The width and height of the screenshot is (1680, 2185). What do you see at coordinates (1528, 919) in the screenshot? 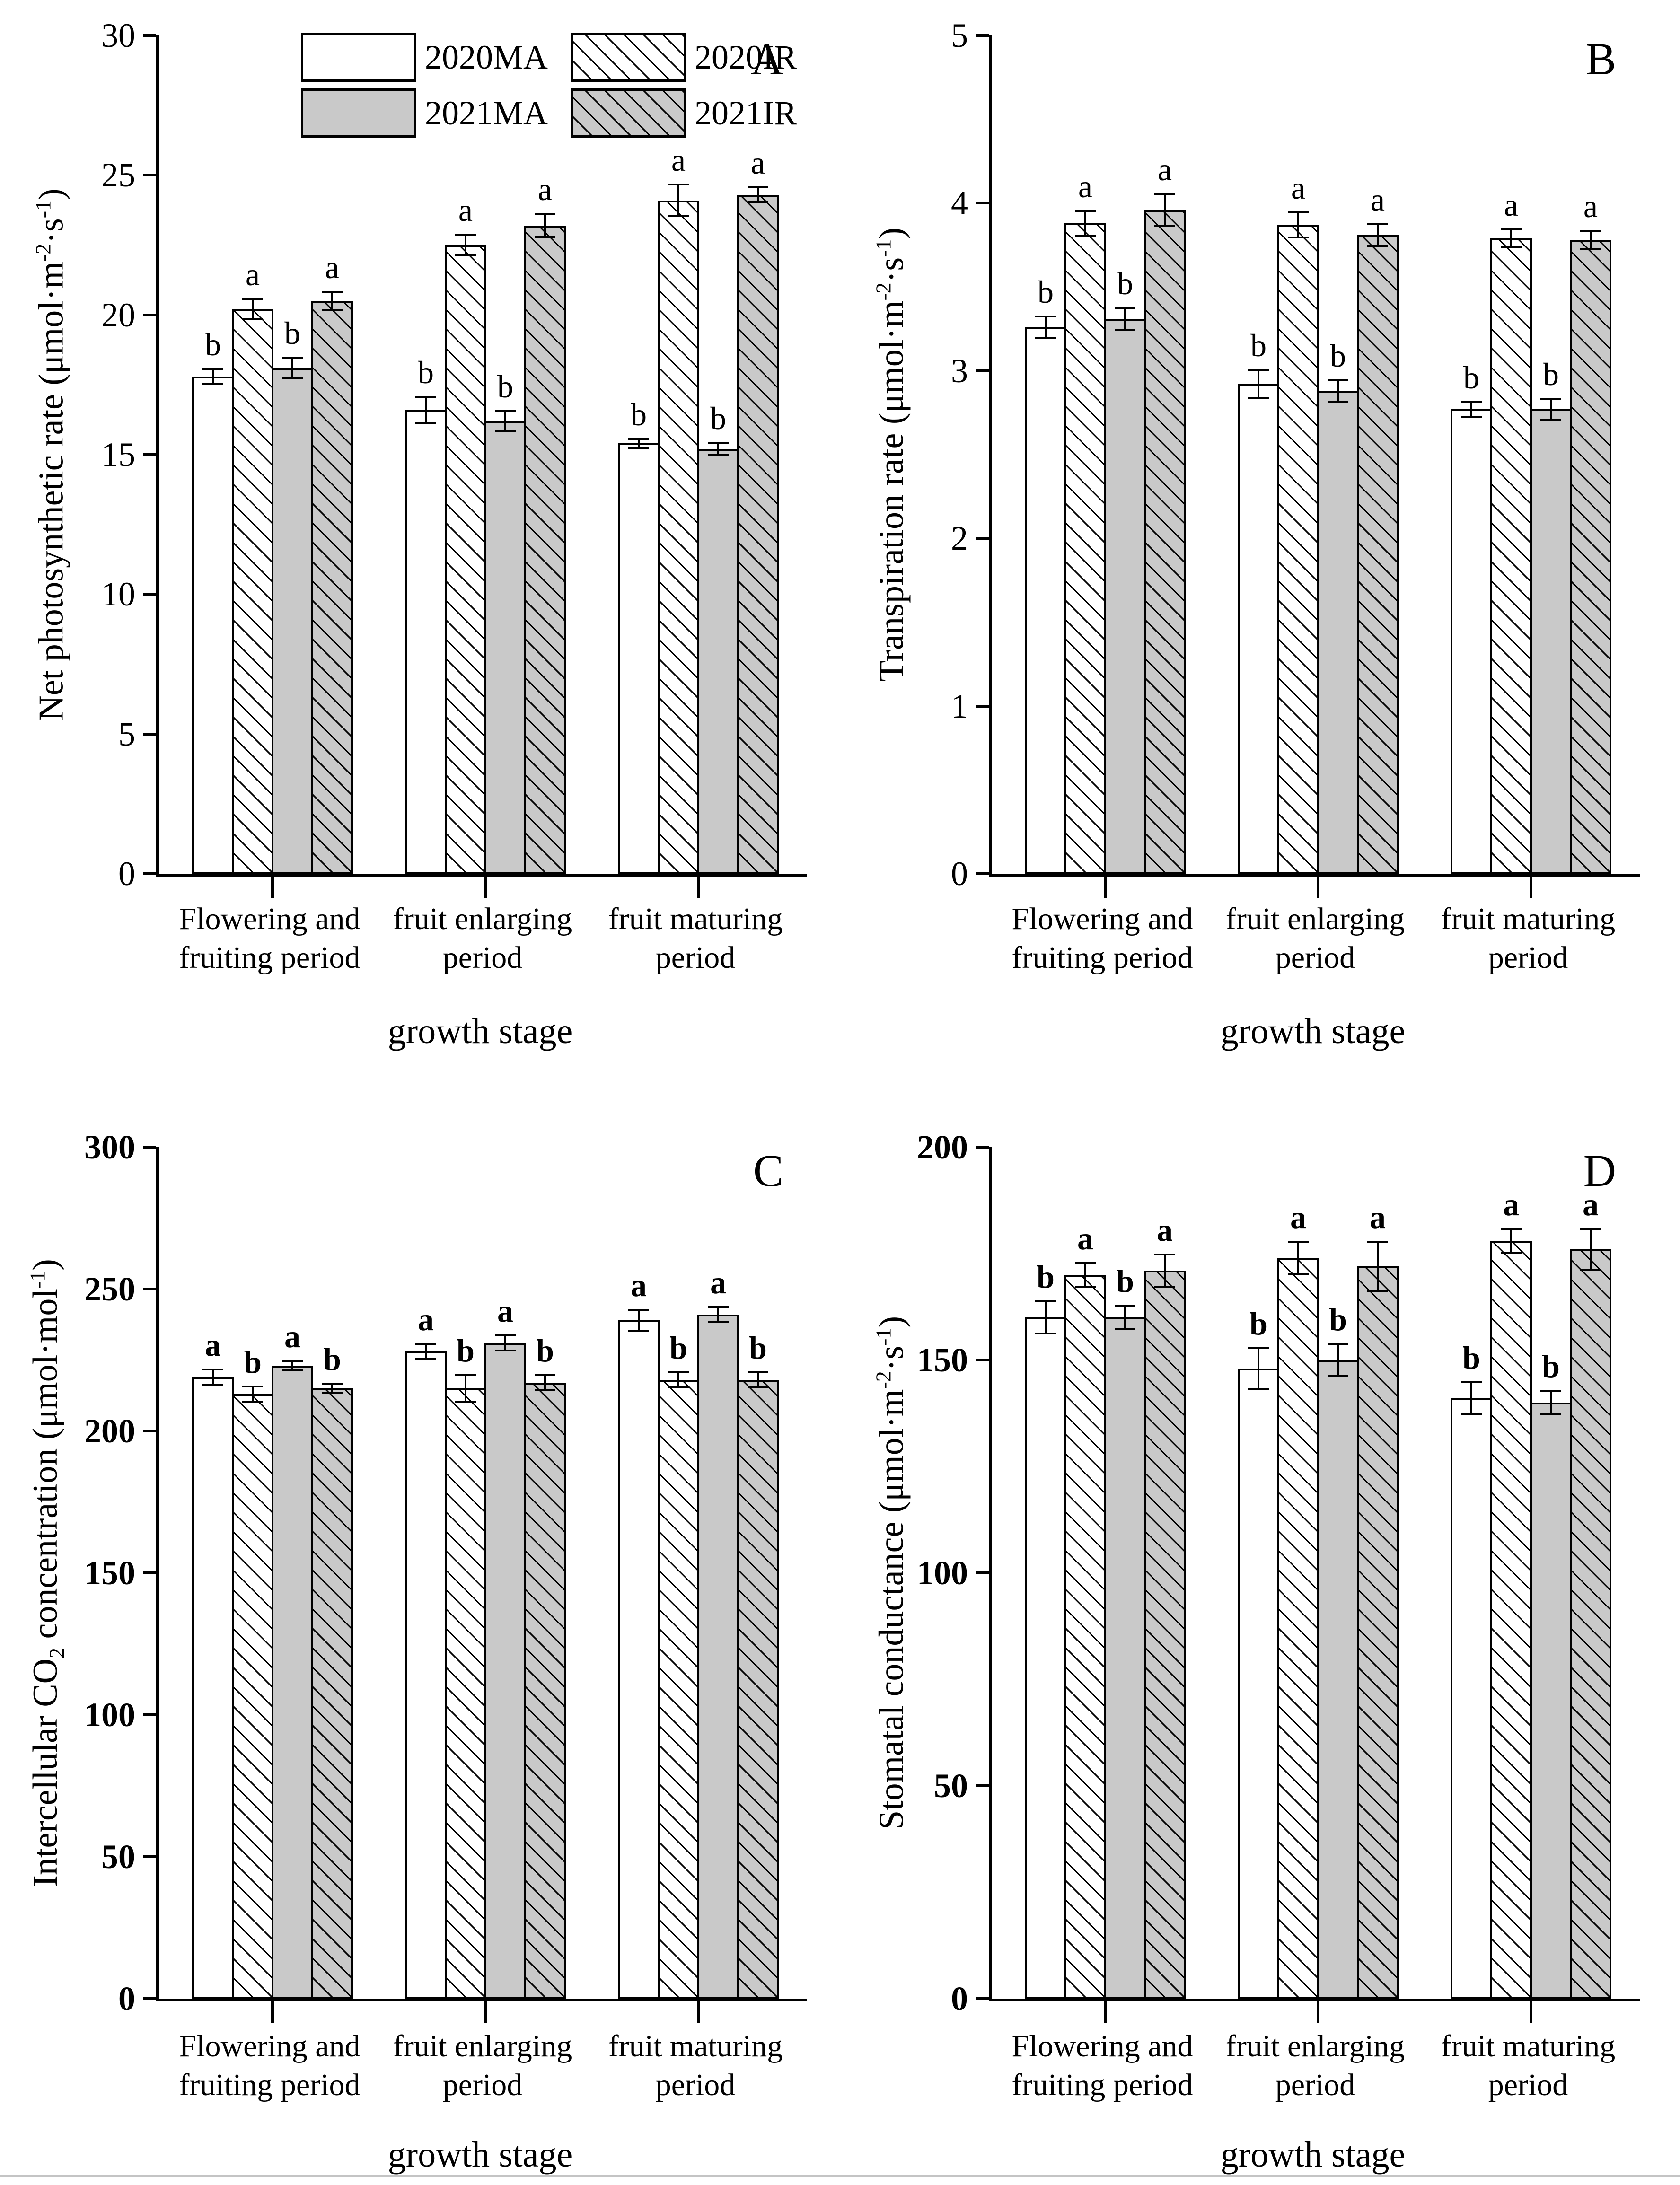
I see `category-label-line: fruit maturing` at bounding box center [1528, 919].